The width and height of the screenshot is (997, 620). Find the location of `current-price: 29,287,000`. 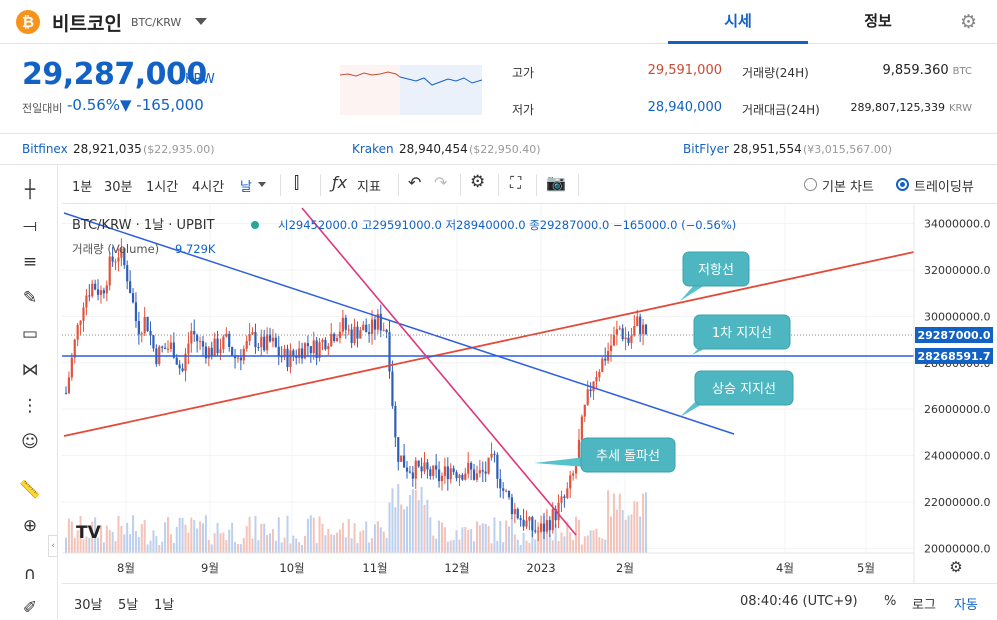

current-price: 29,287,000 is located at coordinates (114, 74).